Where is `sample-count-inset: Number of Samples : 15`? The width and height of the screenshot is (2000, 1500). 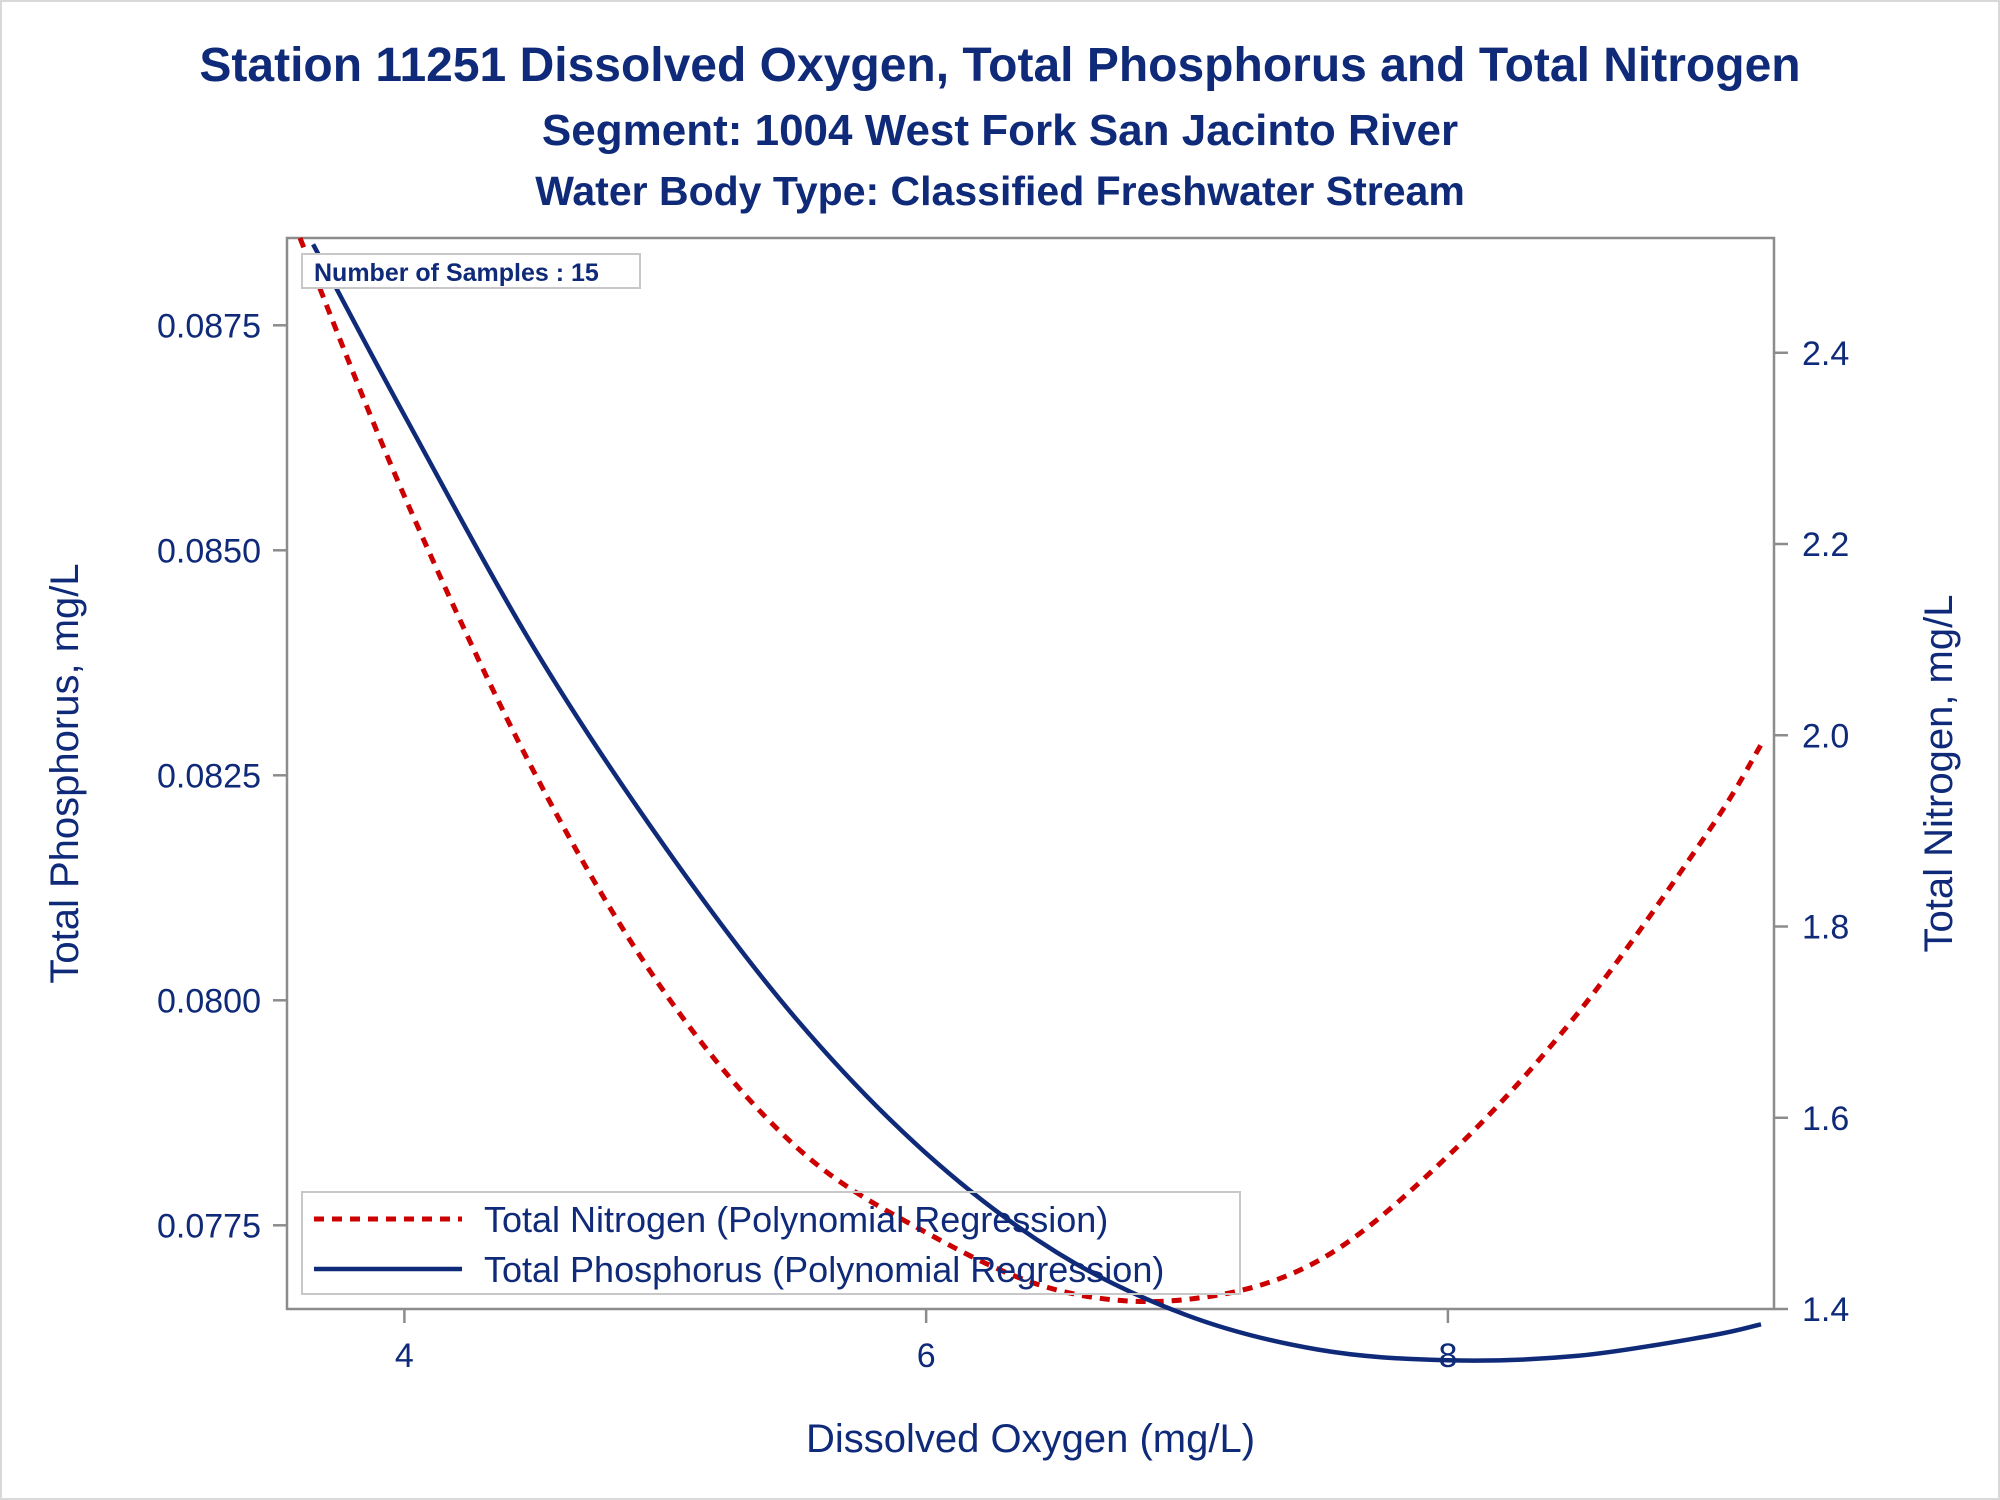
sample-count-inset: Number of Samples : 15 is located at coordinates (471, 271).